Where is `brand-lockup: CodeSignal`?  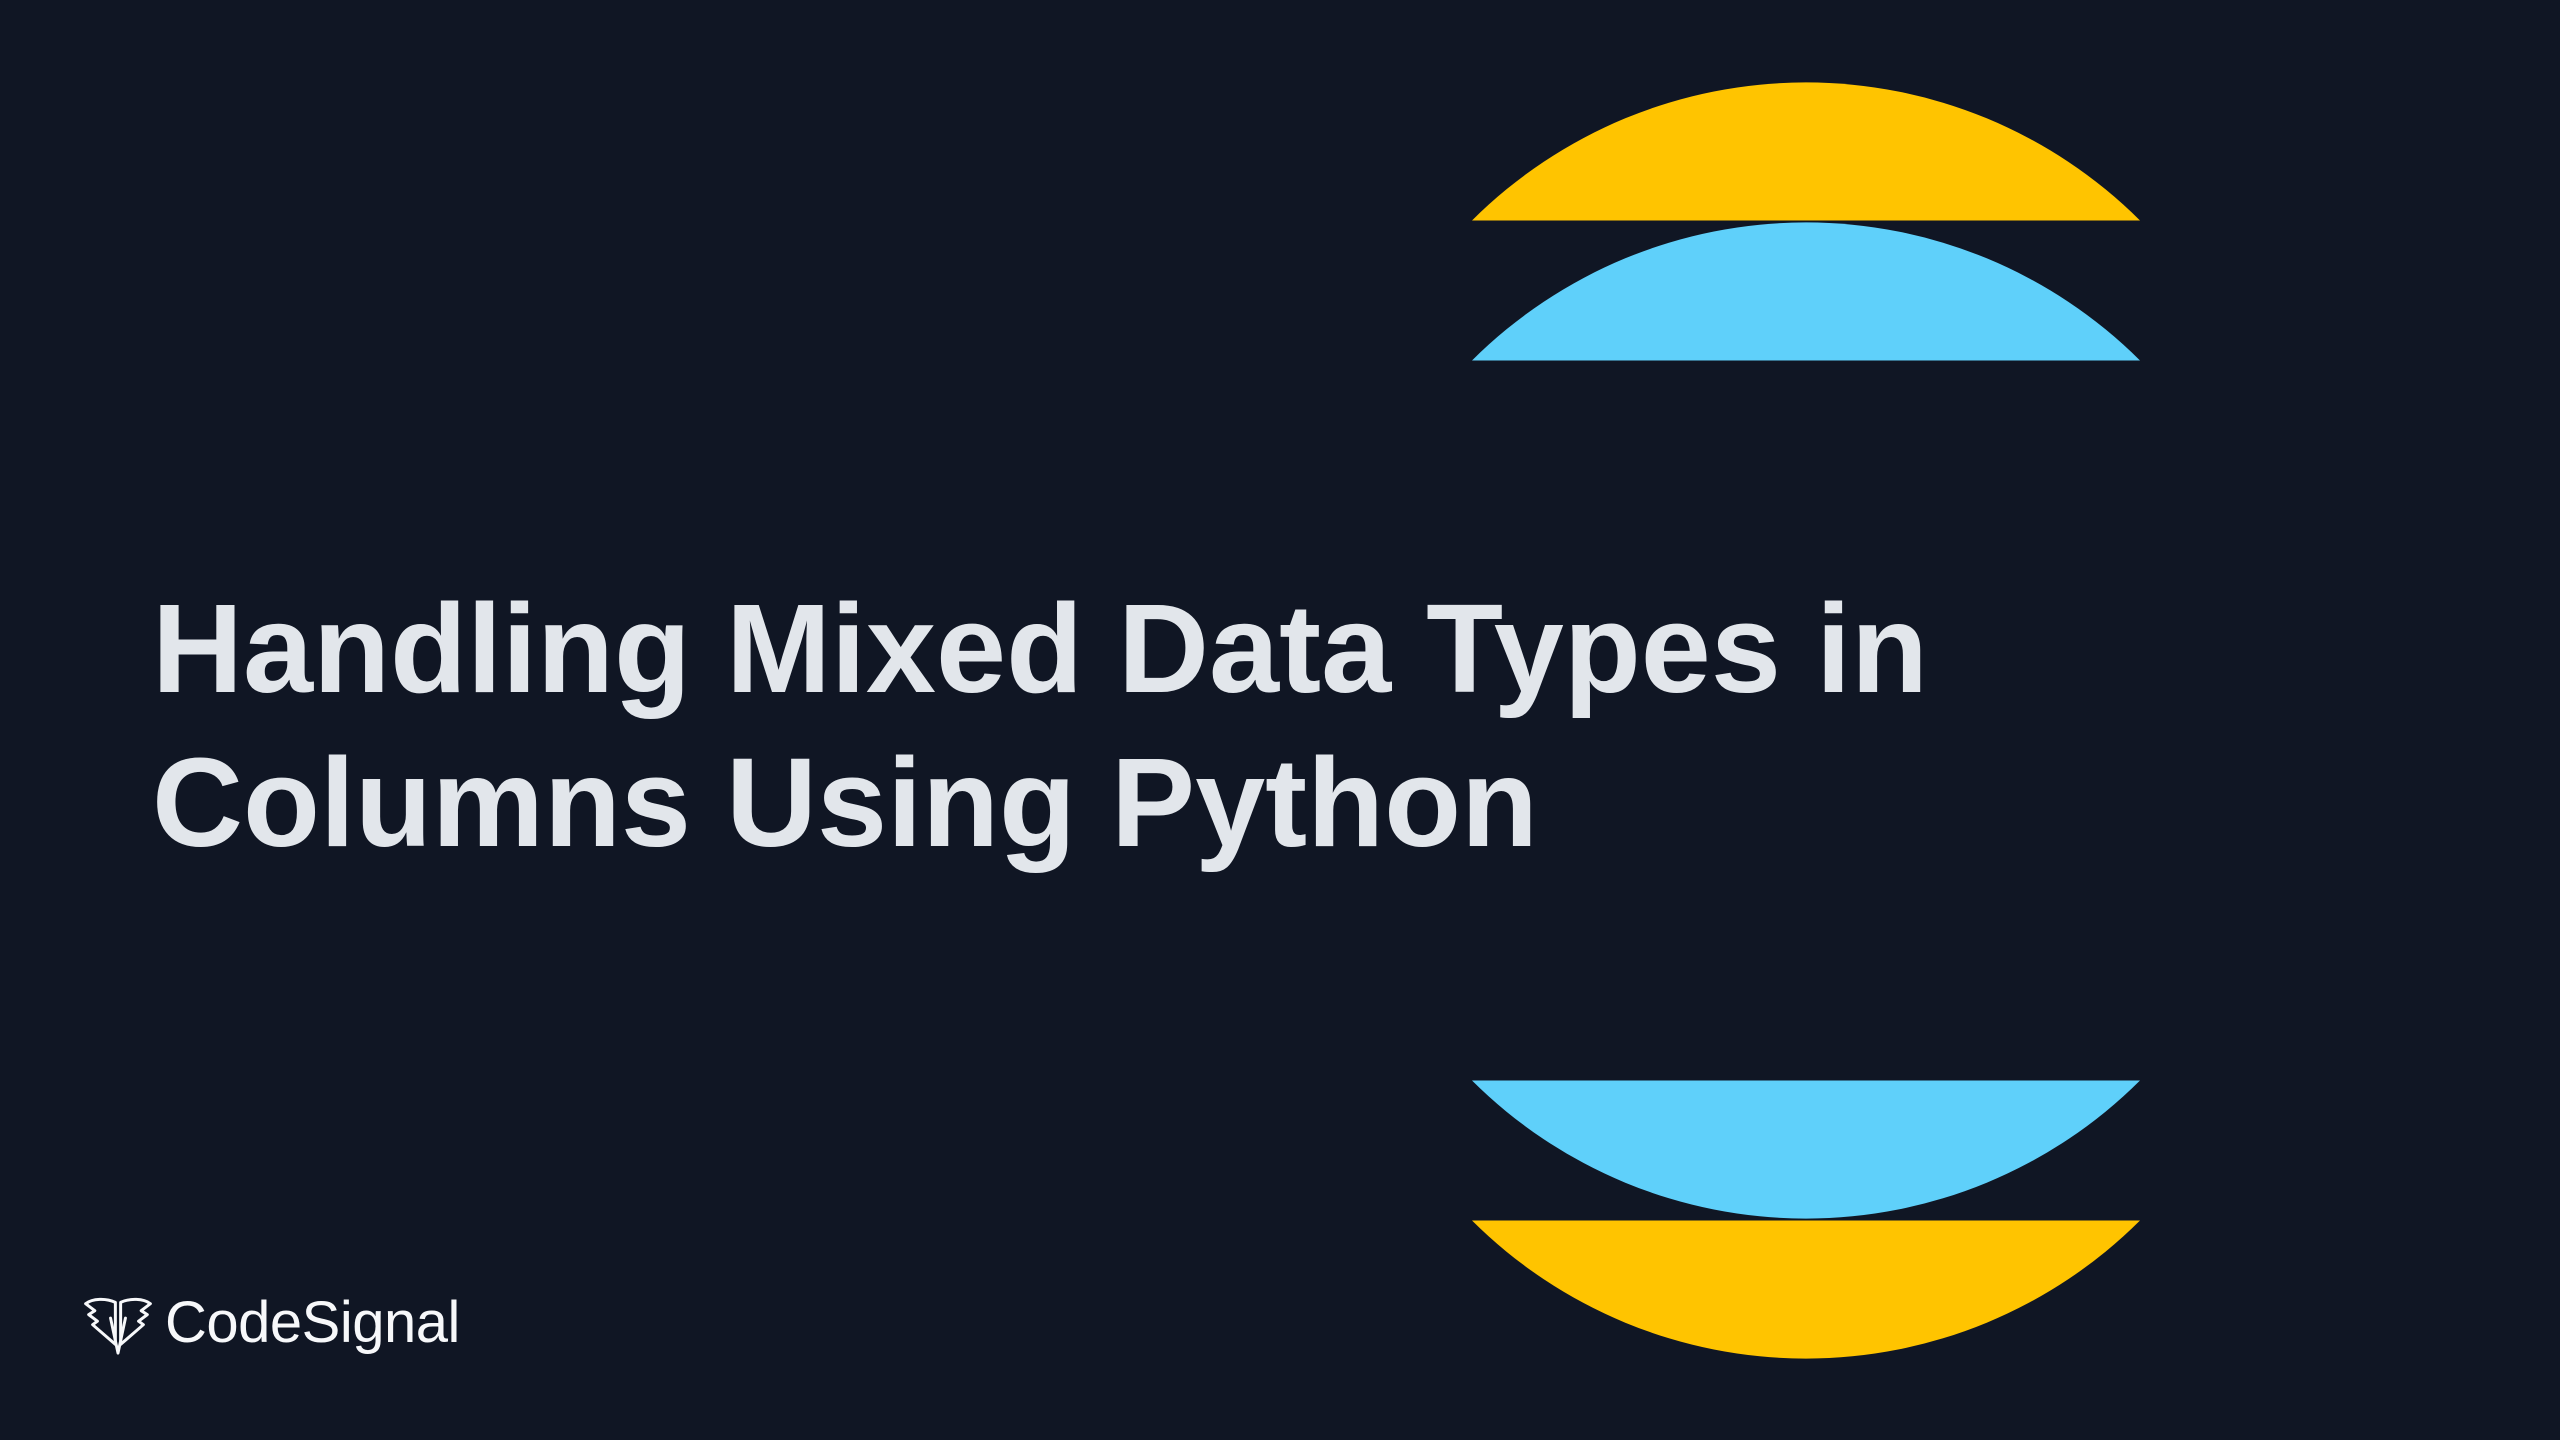
brand-lockup: CodeSignal is located at coordinates (271, 1326).